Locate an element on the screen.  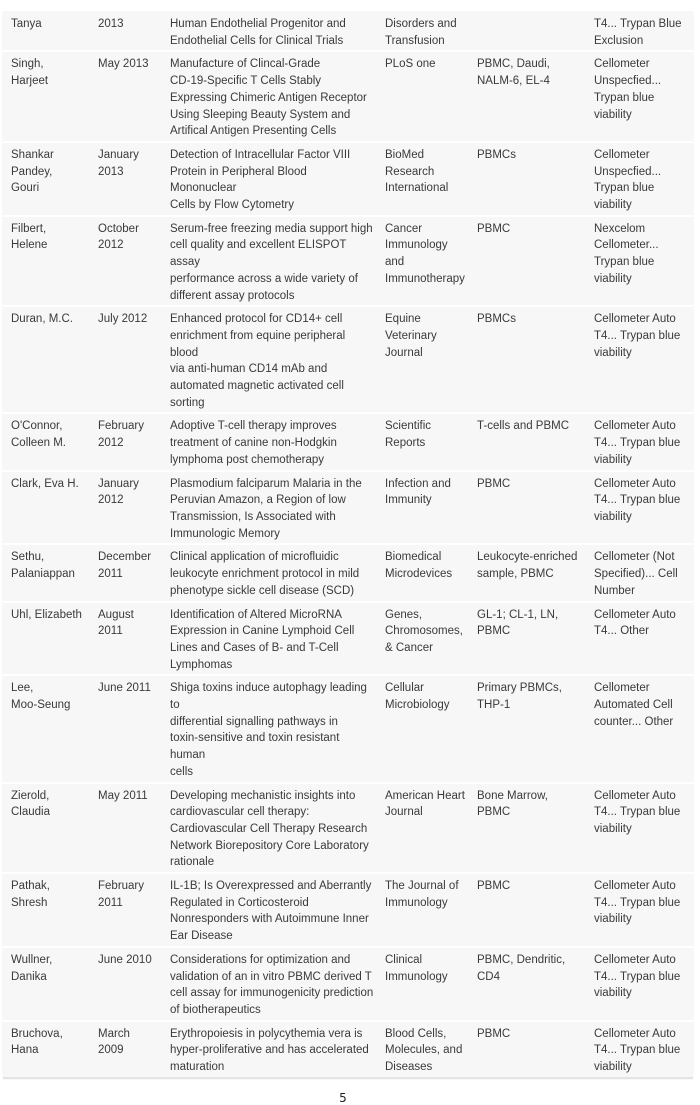
cell-date: February 2012 is located at coordinates (126, 443).